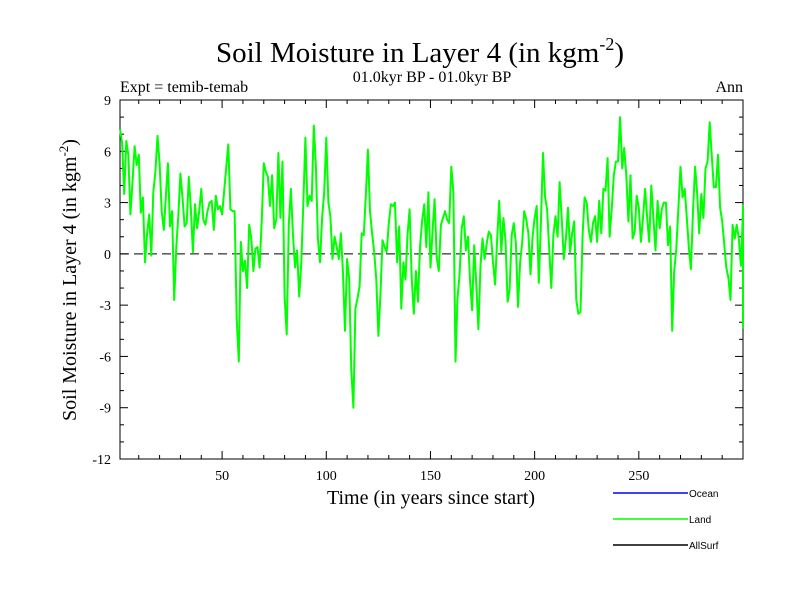 The height and width of the screenshot is (600, 800). Describe the element at coordinates (107, 152) in the screenshot. I see `y-tick-label: 6` at that location.